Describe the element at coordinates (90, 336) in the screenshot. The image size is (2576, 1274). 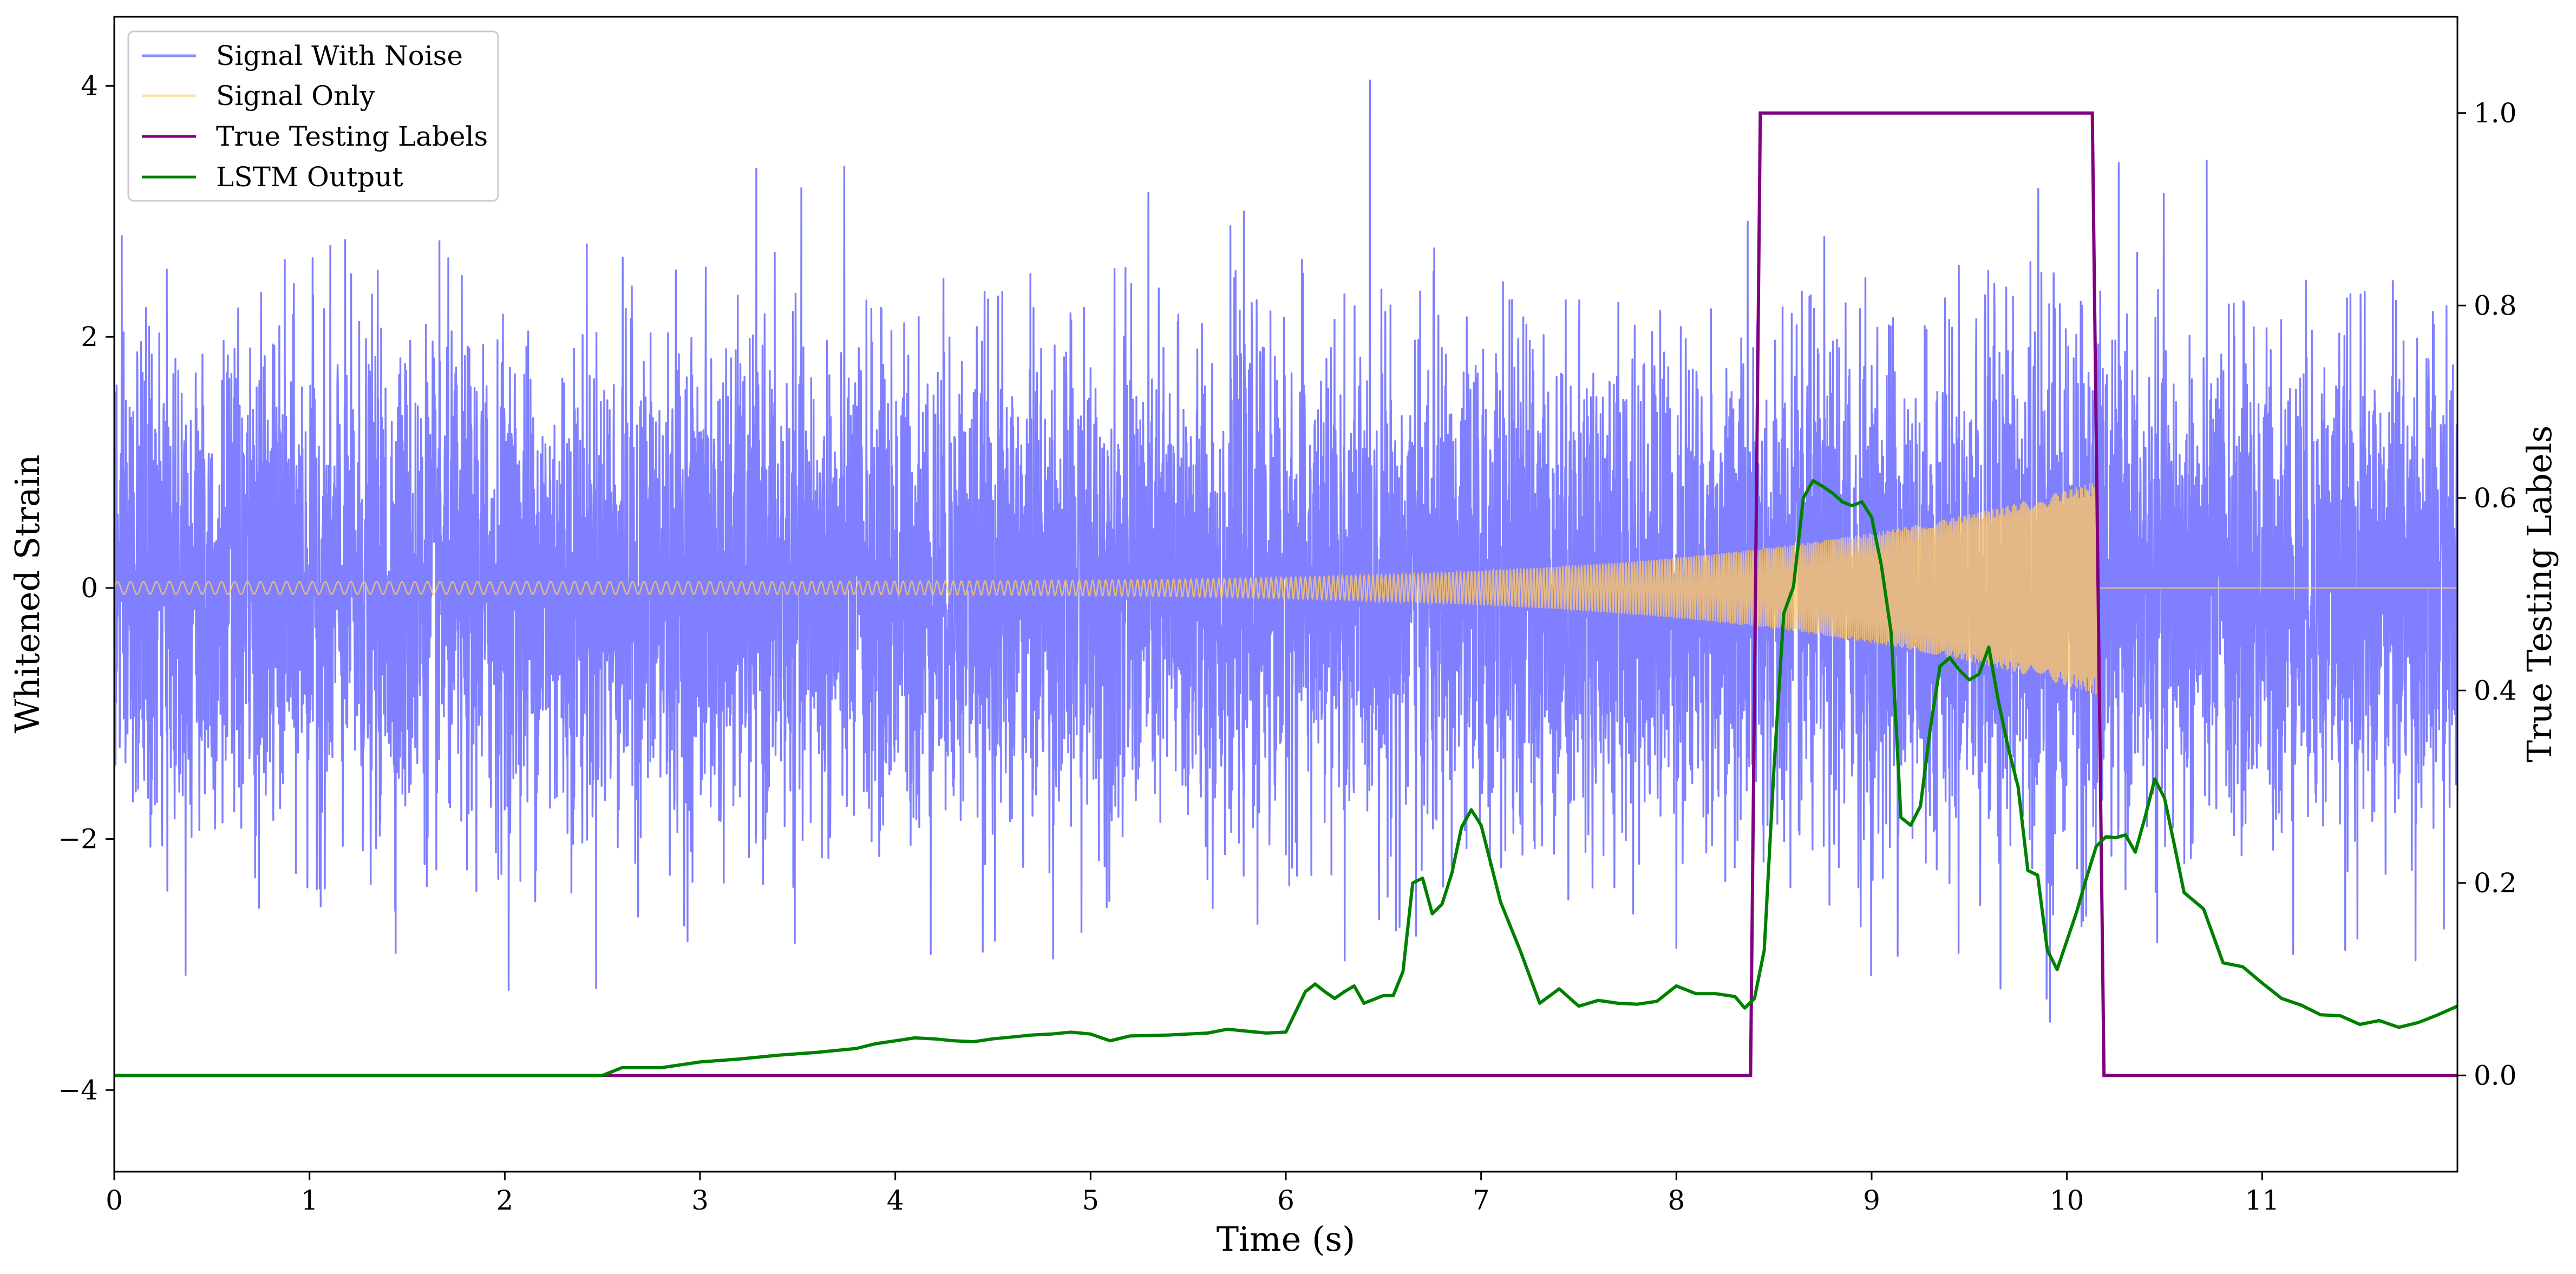
I see `y-tick-label: 2` at that location.